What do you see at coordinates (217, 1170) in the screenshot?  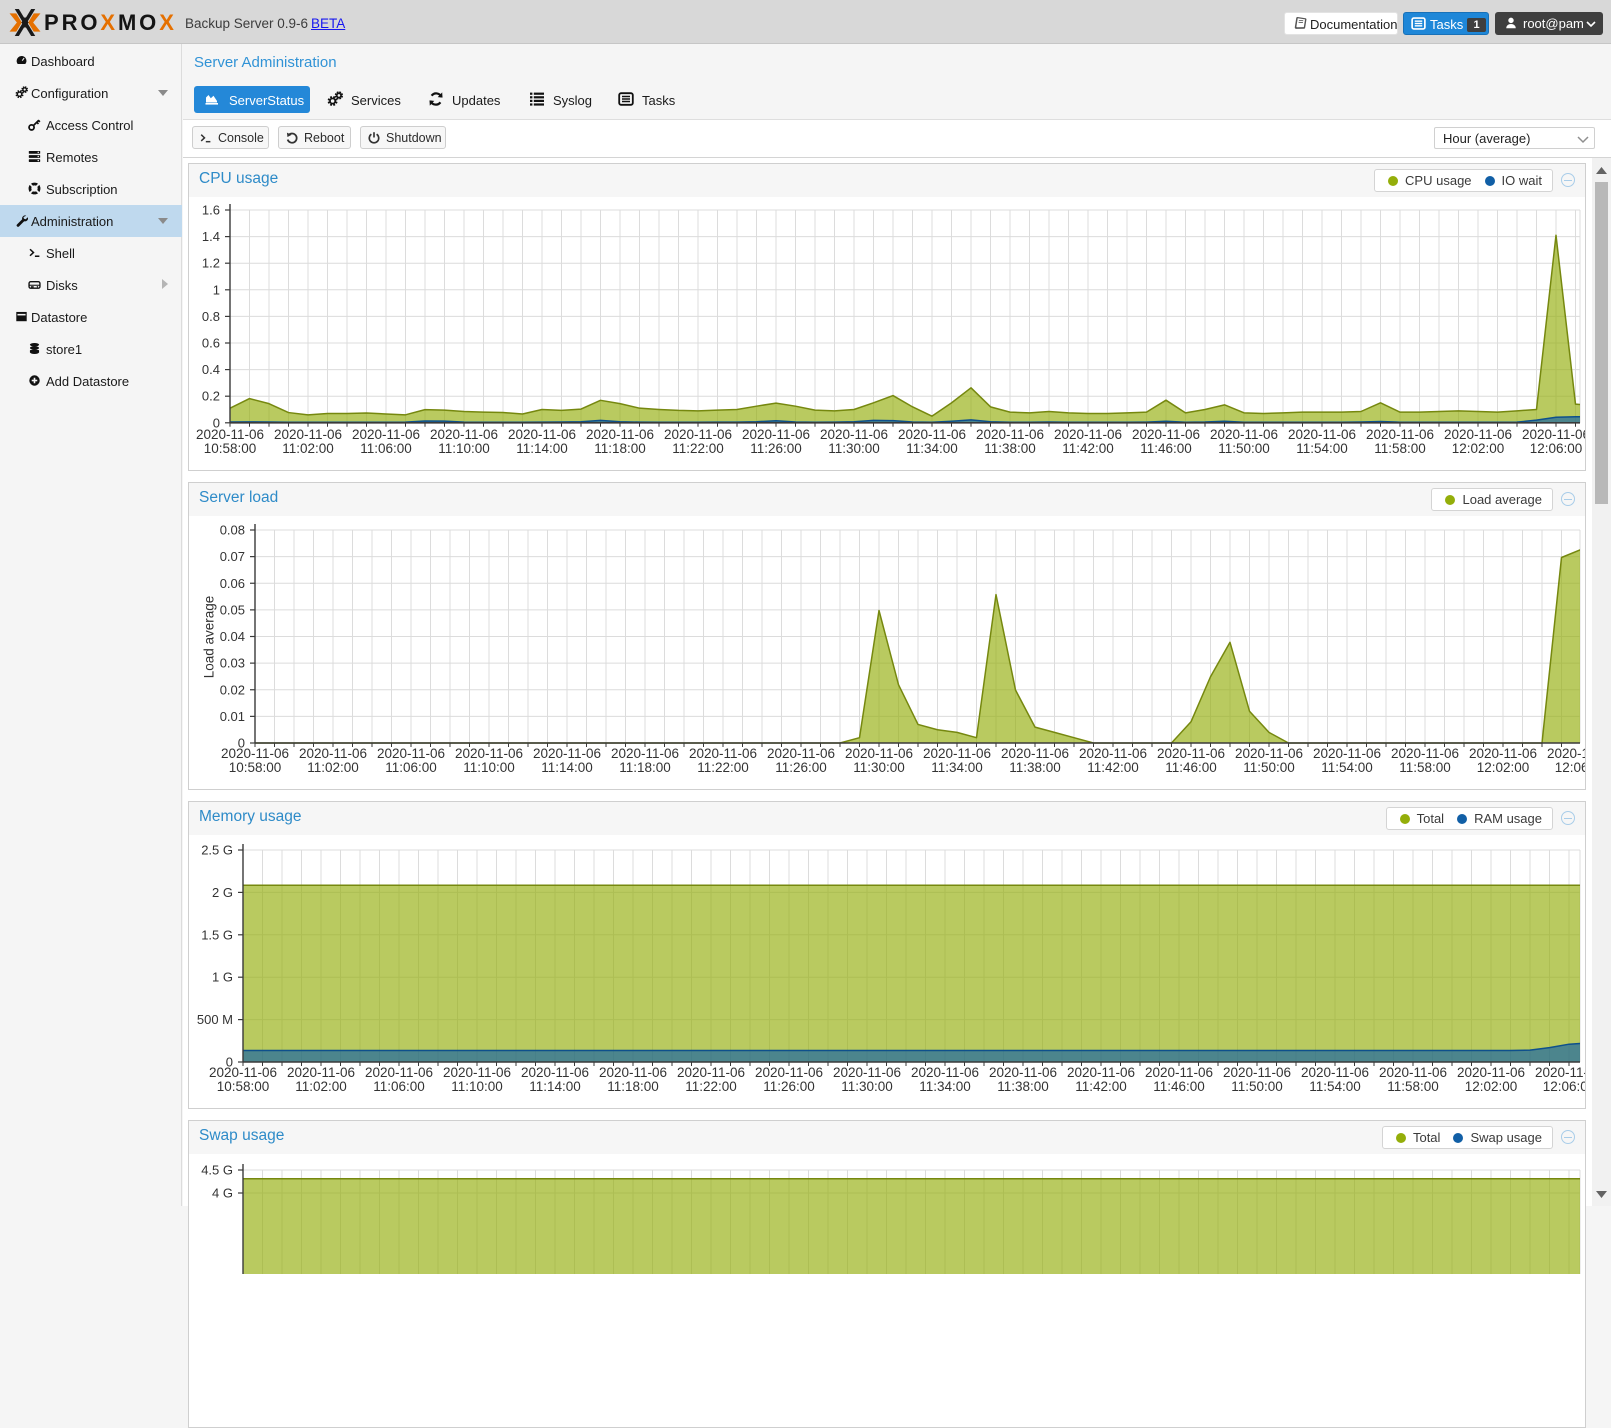 I see `svg-text: 4.5 G` at bounding box center [217, 1170].